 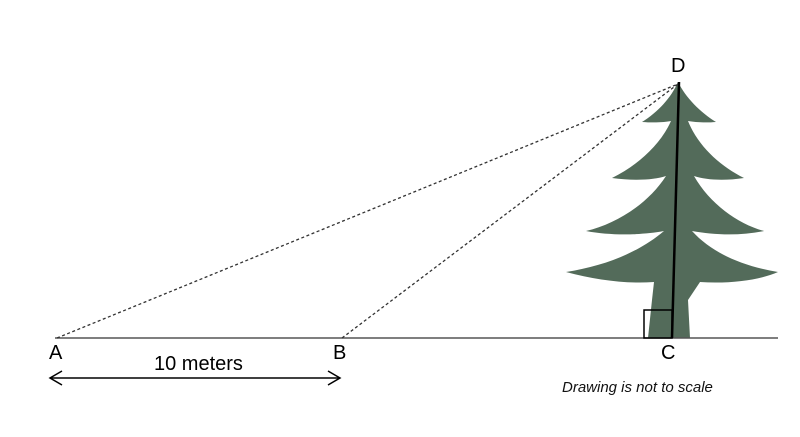 I want to click on distance-arrow, so click(x=195, y=378).